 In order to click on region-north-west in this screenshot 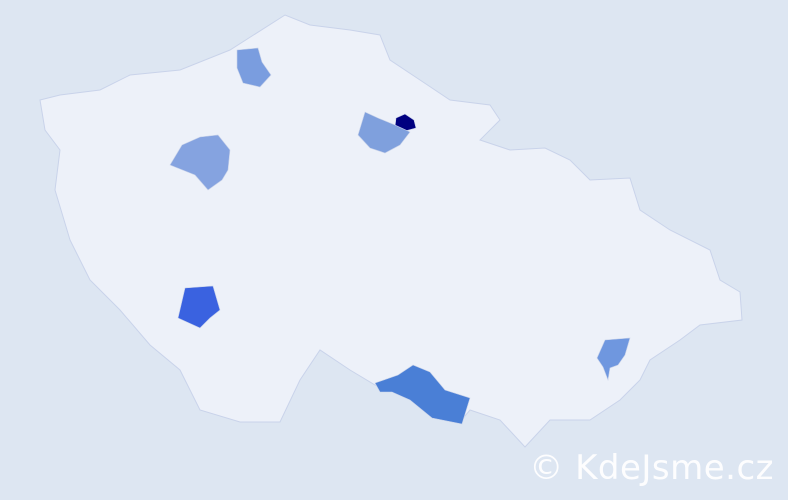, I will do `click(200, 162)`.